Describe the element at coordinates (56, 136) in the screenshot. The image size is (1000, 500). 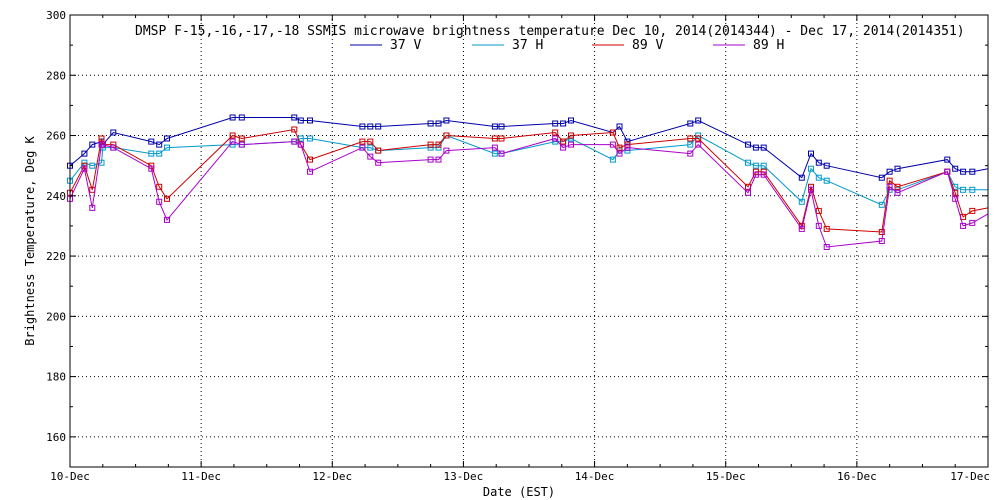
I see `y-tick-label: 260` at that location.